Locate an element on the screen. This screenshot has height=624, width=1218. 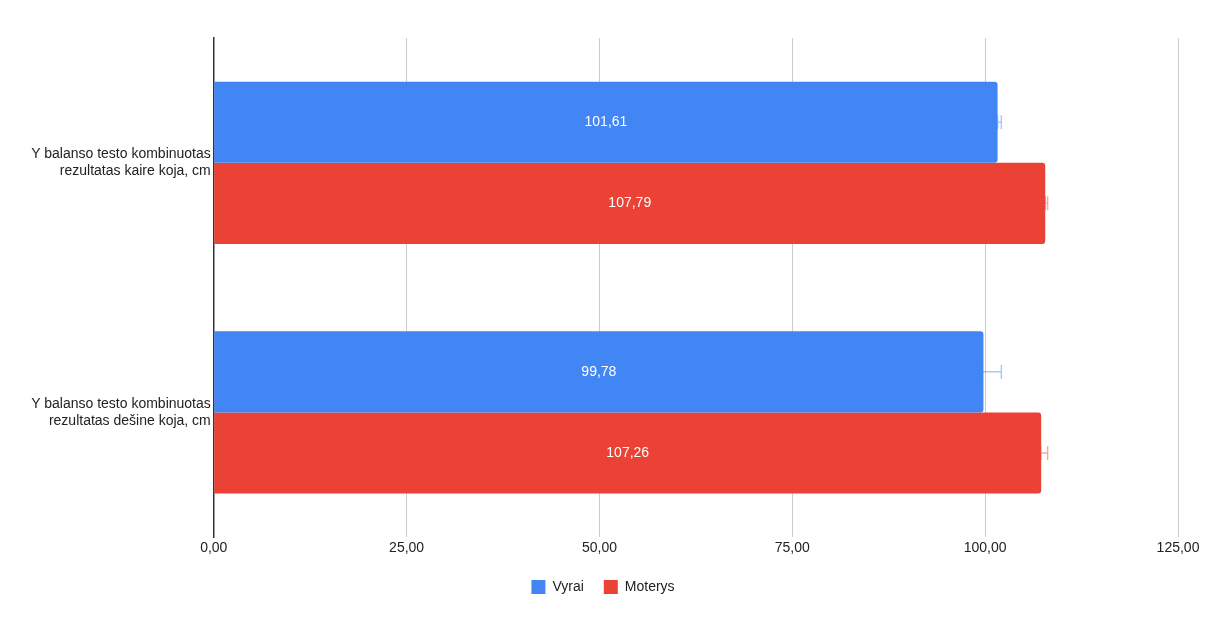
data-label: 99,78 is located at coordinates (599, 370).